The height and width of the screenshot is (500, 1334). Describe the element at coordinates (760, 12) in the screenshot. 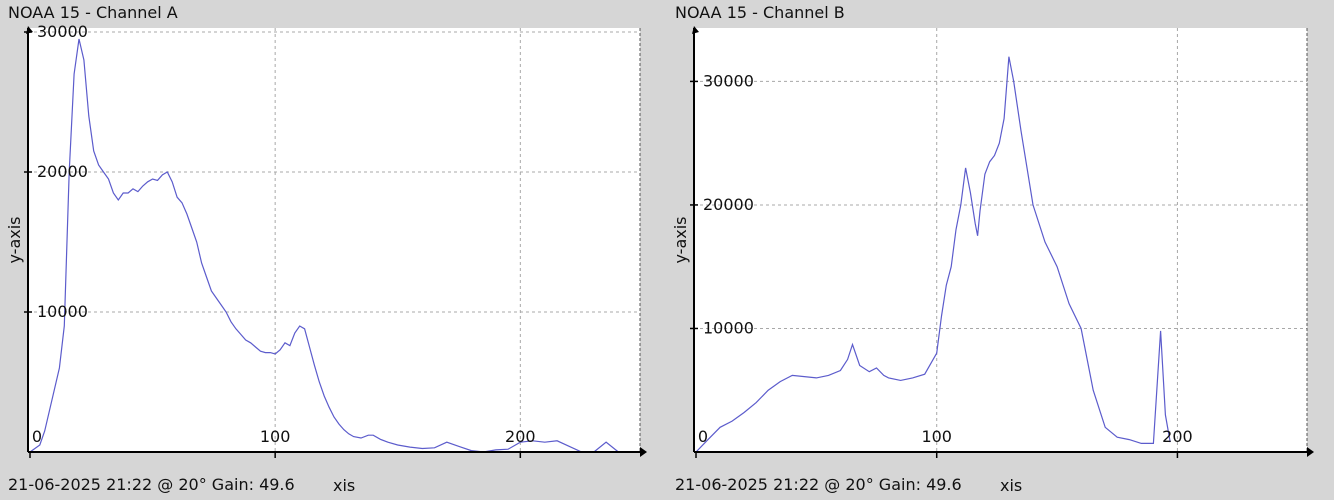

I see `chart-title: NOAA 15 - Channel B` at that location.